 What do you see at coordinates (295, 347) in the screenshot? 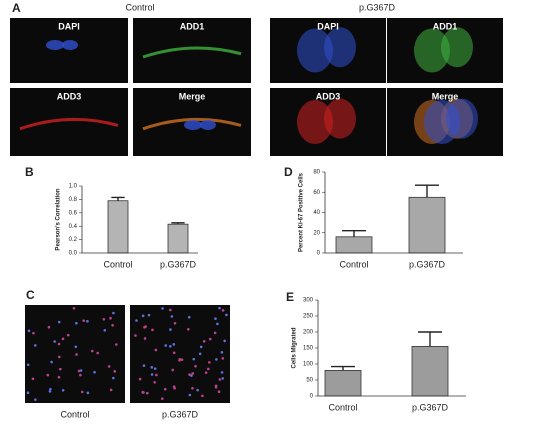
I see `y-axis-label: Cells Migrated` at bounding box center [295, 347].